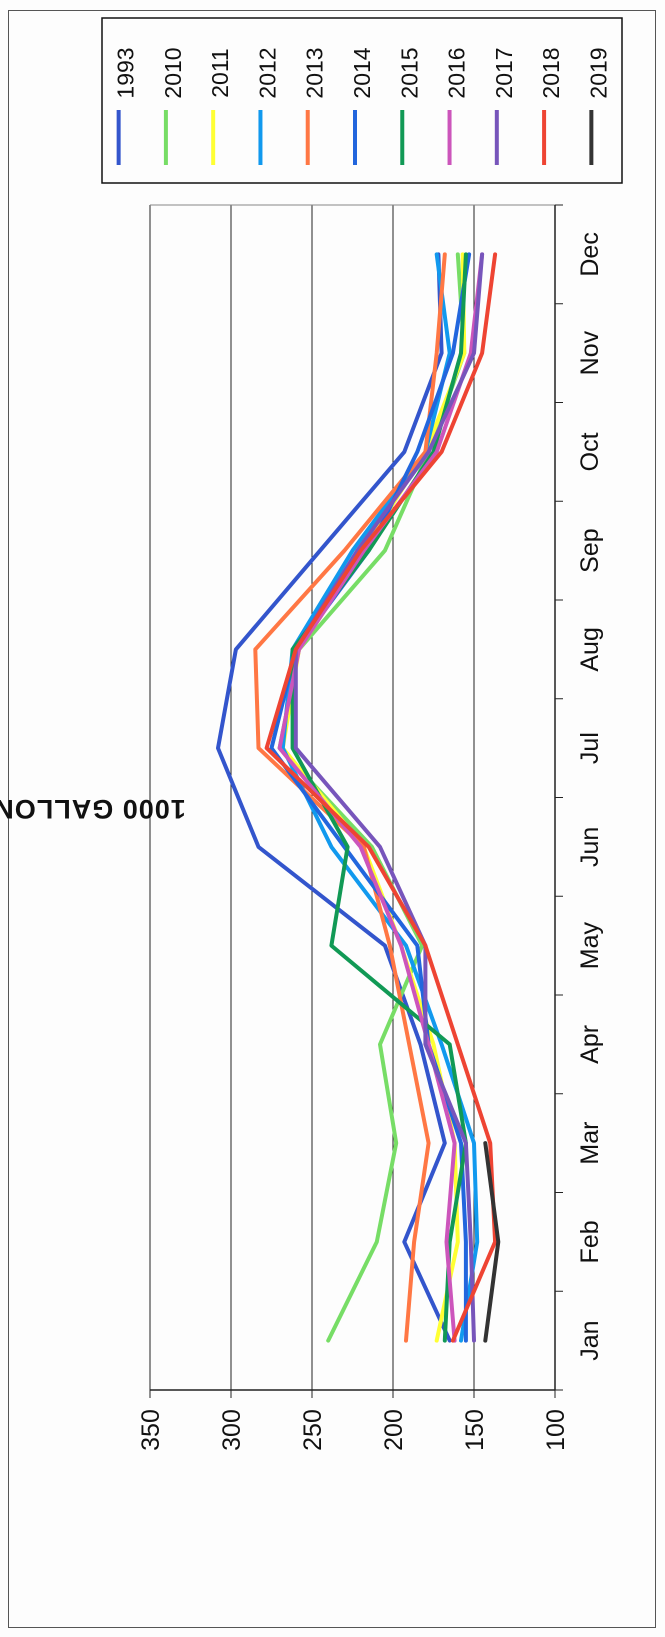  I want to click on month-label-mar: Mar, so click(590, 1143).